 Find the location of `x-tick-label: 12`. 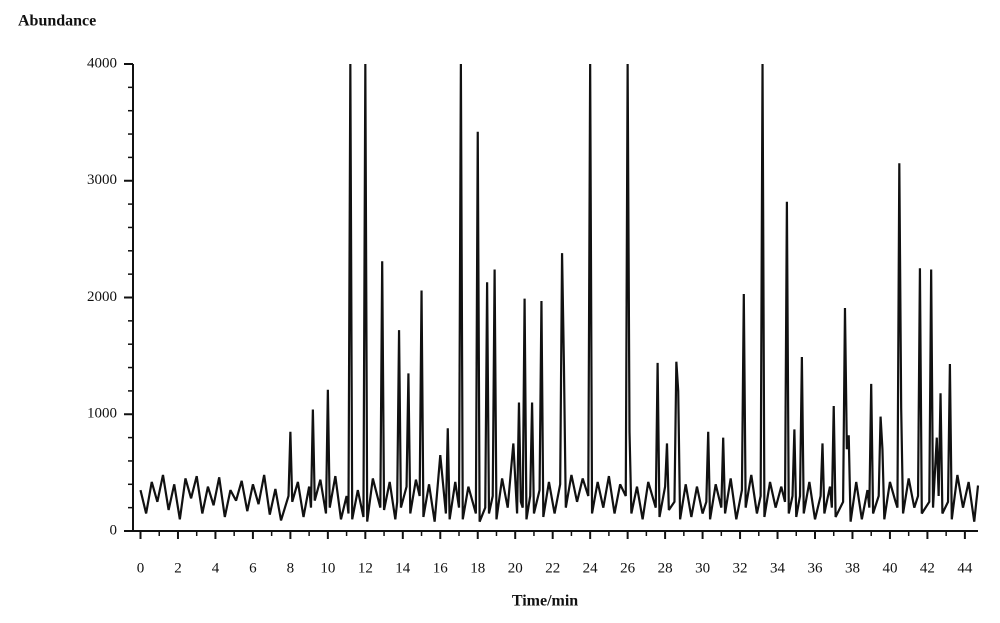

x-tick-label: 12 is located at coordinates (365, 568).